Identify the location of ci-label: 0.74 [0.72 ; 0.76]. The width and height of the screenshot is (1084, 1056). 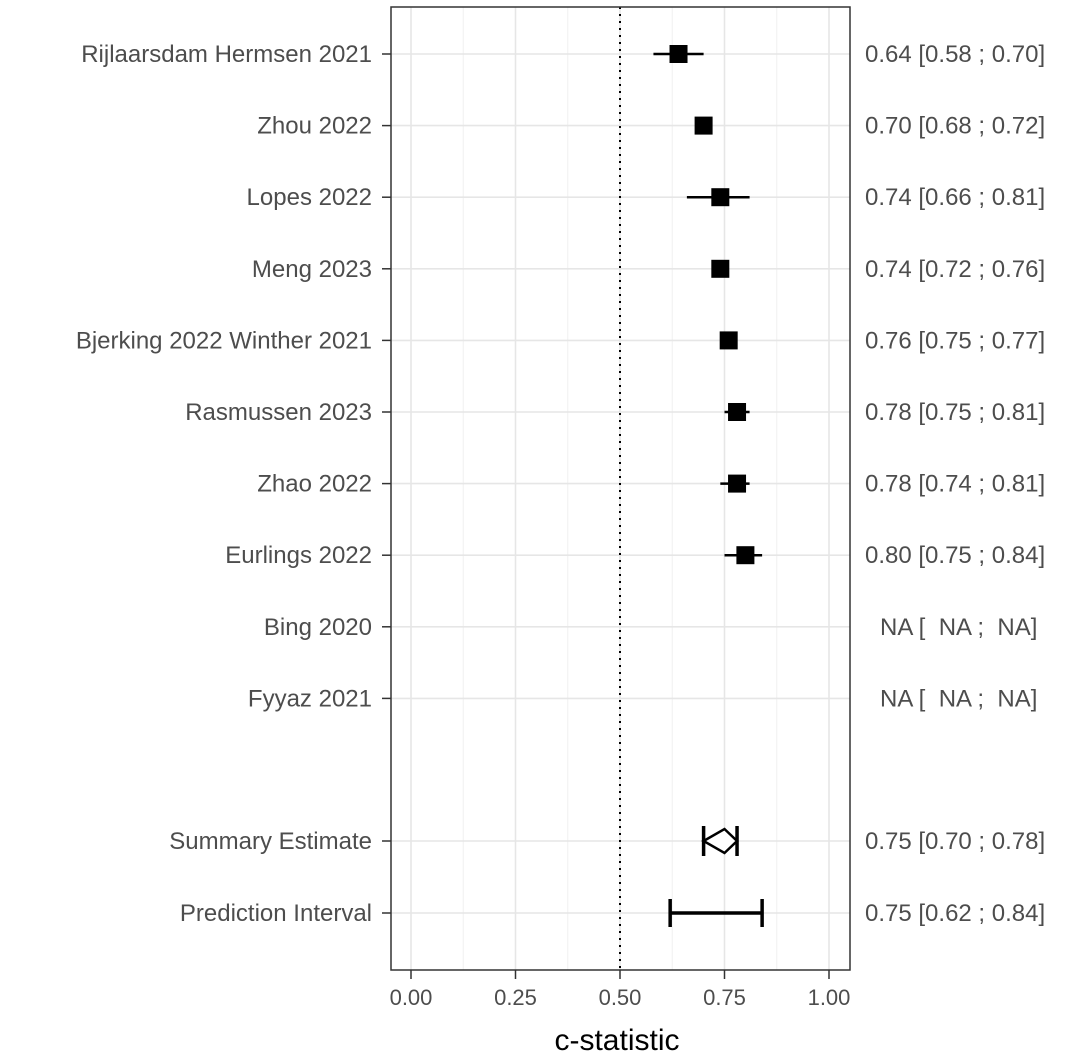
(955, 269).